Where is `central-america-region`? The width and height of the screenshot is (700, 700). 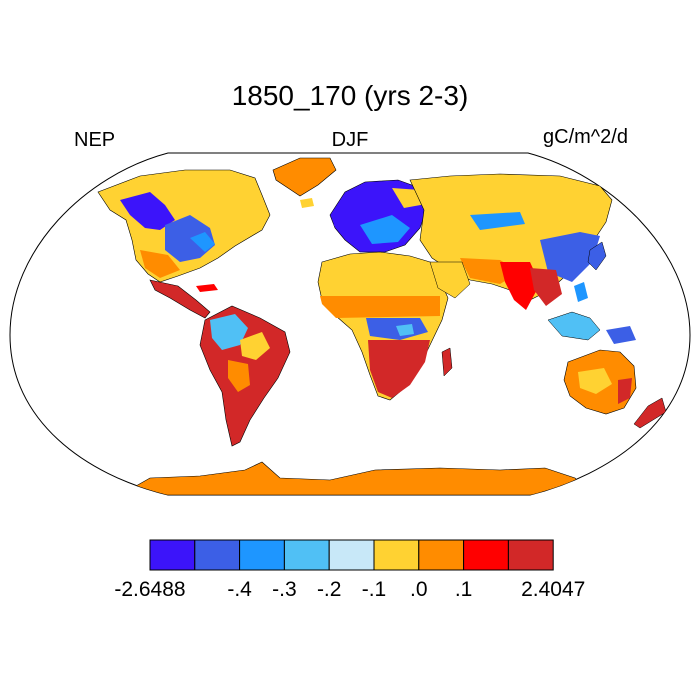 central-america-region is located at coordinates (180, 299).